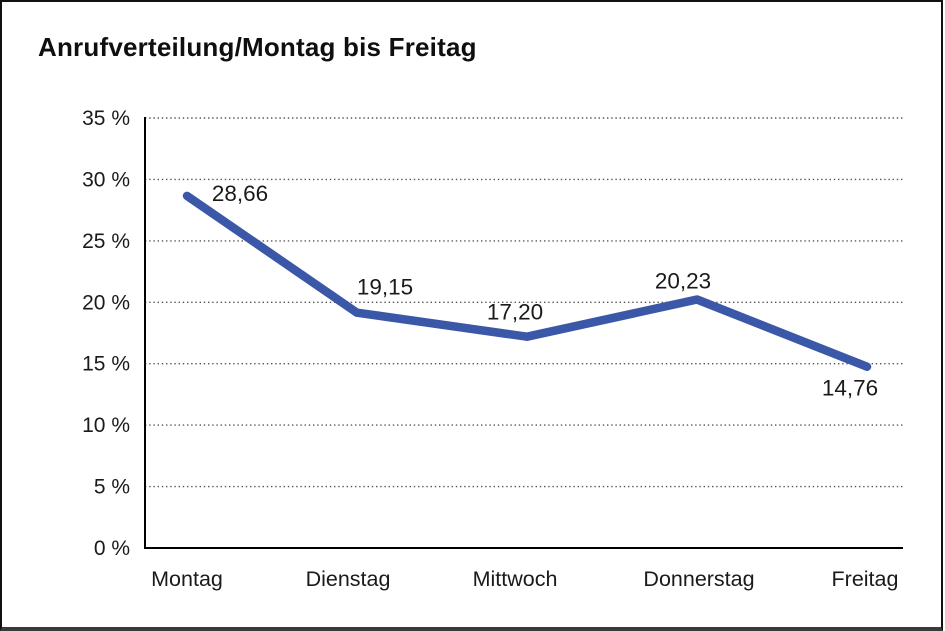 Image resolution: width=945 pixels, height=631 pixels. Describe the element at coordinates (865, 579) in the screenshot. I see `x-tick-label: Freitag` at that location.